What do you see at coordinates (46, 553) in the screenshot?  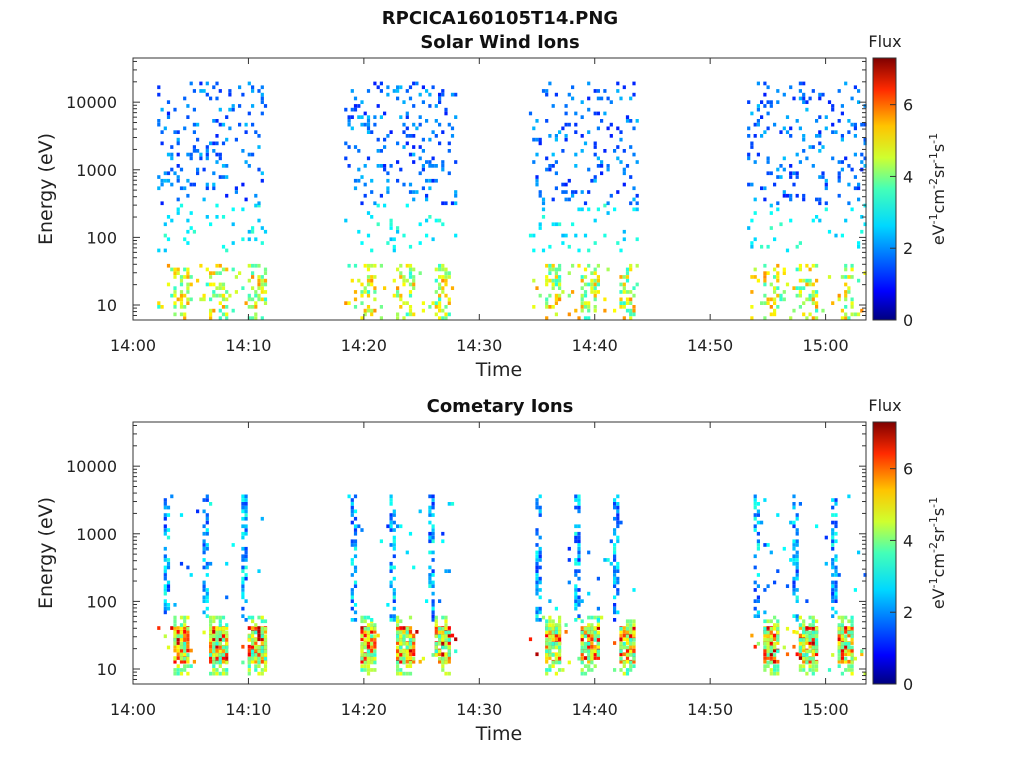 I see `y-axis-label: Energy (eV)` at bounding box center [46, 553].